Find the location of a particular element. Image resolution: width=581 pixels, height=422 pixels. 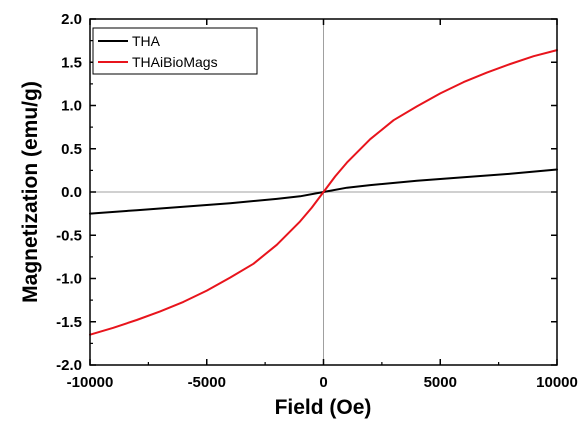

x-tick-label: -10000 is located at coordinates (90, 382).